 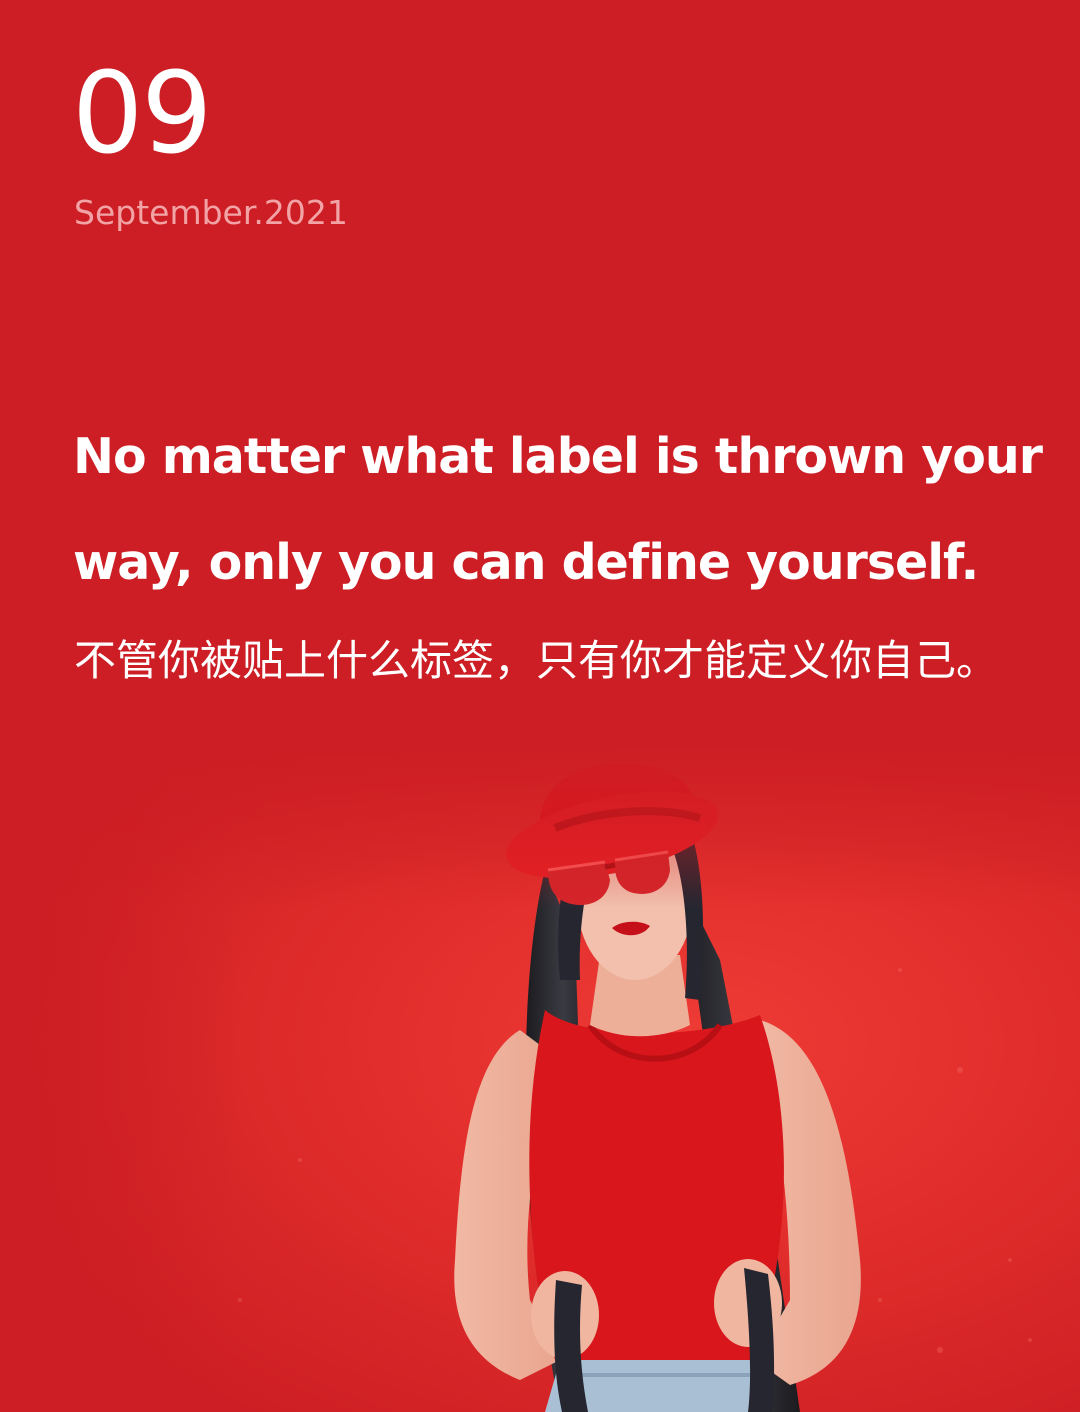 I want to click on month-year: September.2021, so click(x=211, y=212).